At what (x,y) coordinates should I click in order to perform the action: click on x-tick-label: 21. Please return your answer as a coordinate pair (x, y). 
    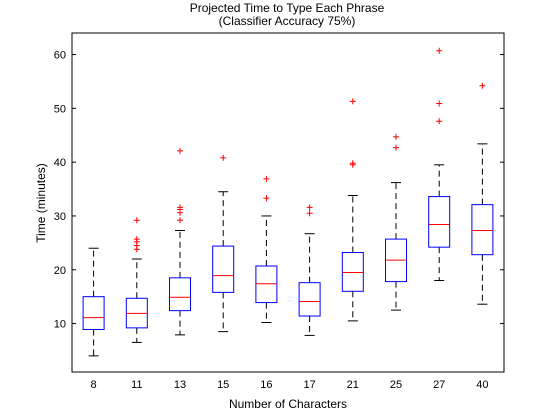
    Looking at the image, I should click on (353, 385).